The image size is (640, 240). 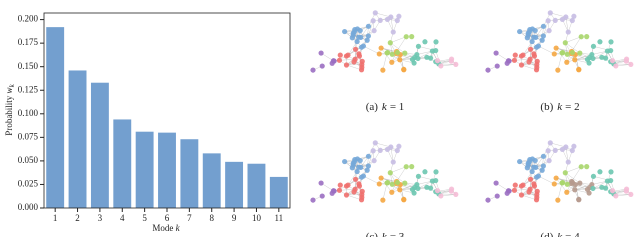 I want to click on network-graph, so click(x=559, y=41).